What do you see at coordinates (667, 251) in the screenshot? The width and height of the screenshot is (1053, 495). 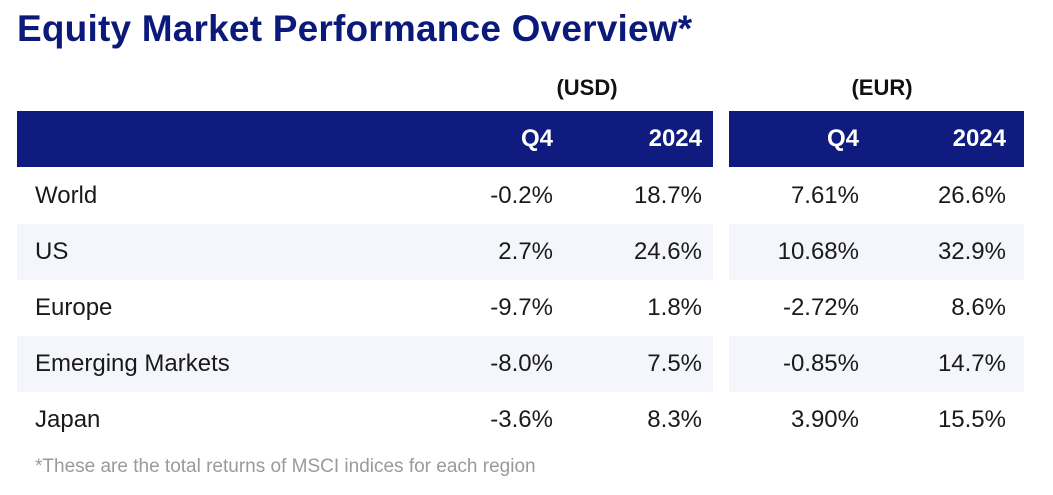 I see `table-cell: 24.6%` at bounding box center [667, 251].